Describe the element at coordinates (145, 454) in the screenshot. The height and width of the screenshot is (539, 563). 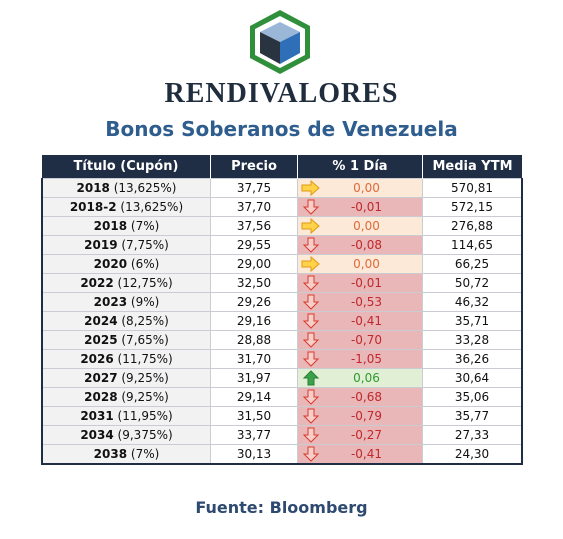
I see `bond-coupon: (7%)` at that location.